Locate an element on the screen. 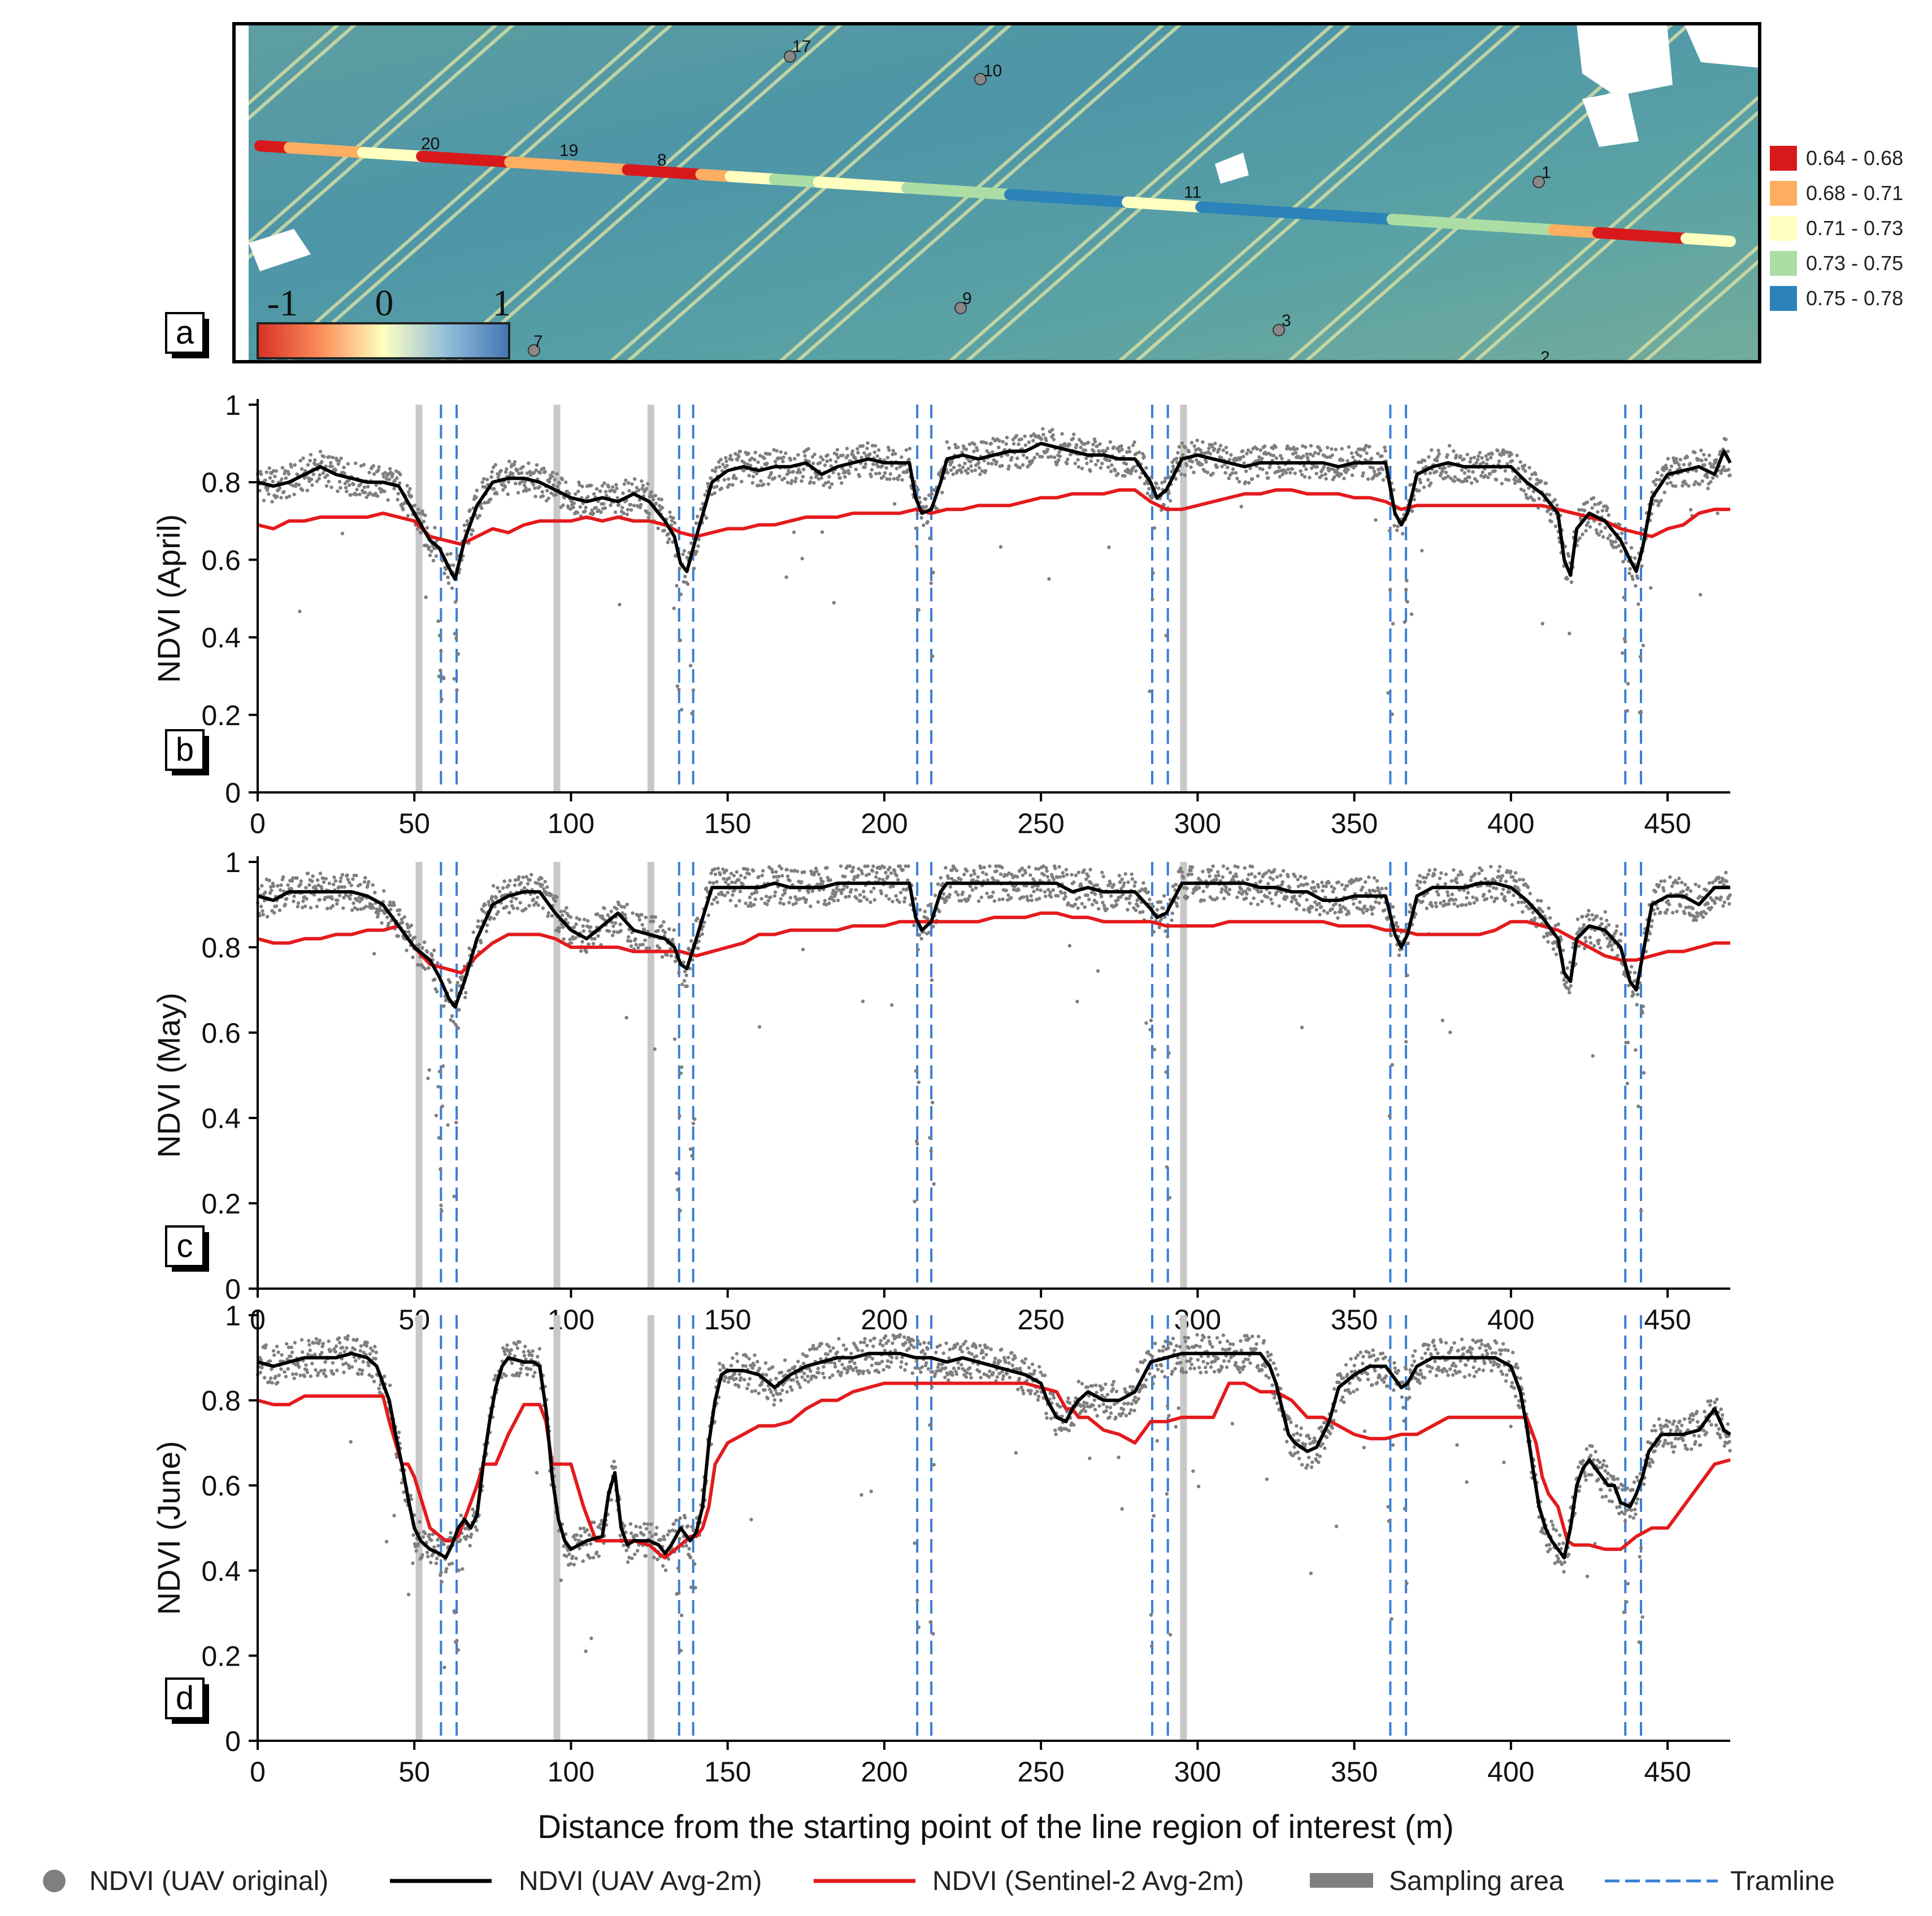  sampling-area-bar is located at coordinates (1183, 1528).